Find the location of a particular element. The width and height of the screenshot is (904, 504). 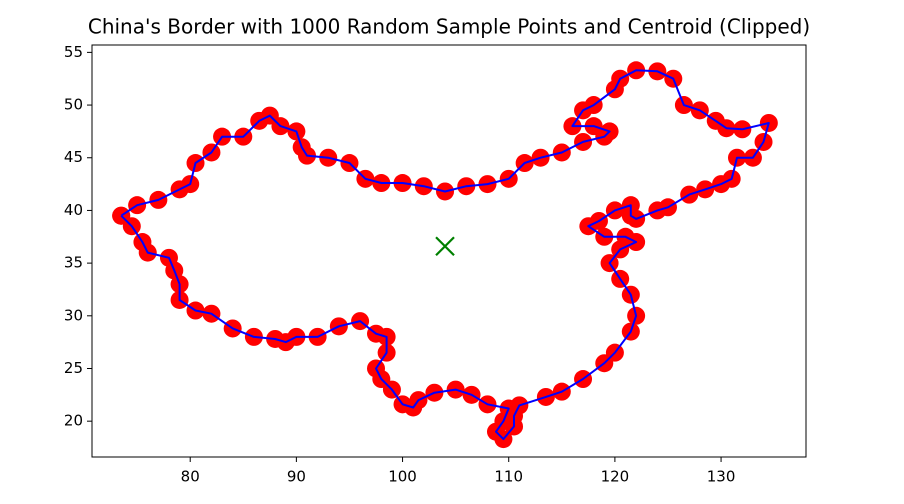

y-tick-label: 40 is located at coordinates (73, 210).